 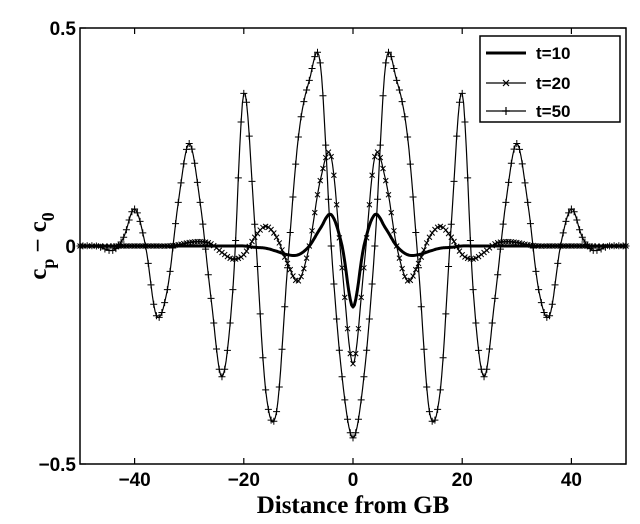 I want to click on legend: t=10 t=20 t=50, so click(x=550, y=79).